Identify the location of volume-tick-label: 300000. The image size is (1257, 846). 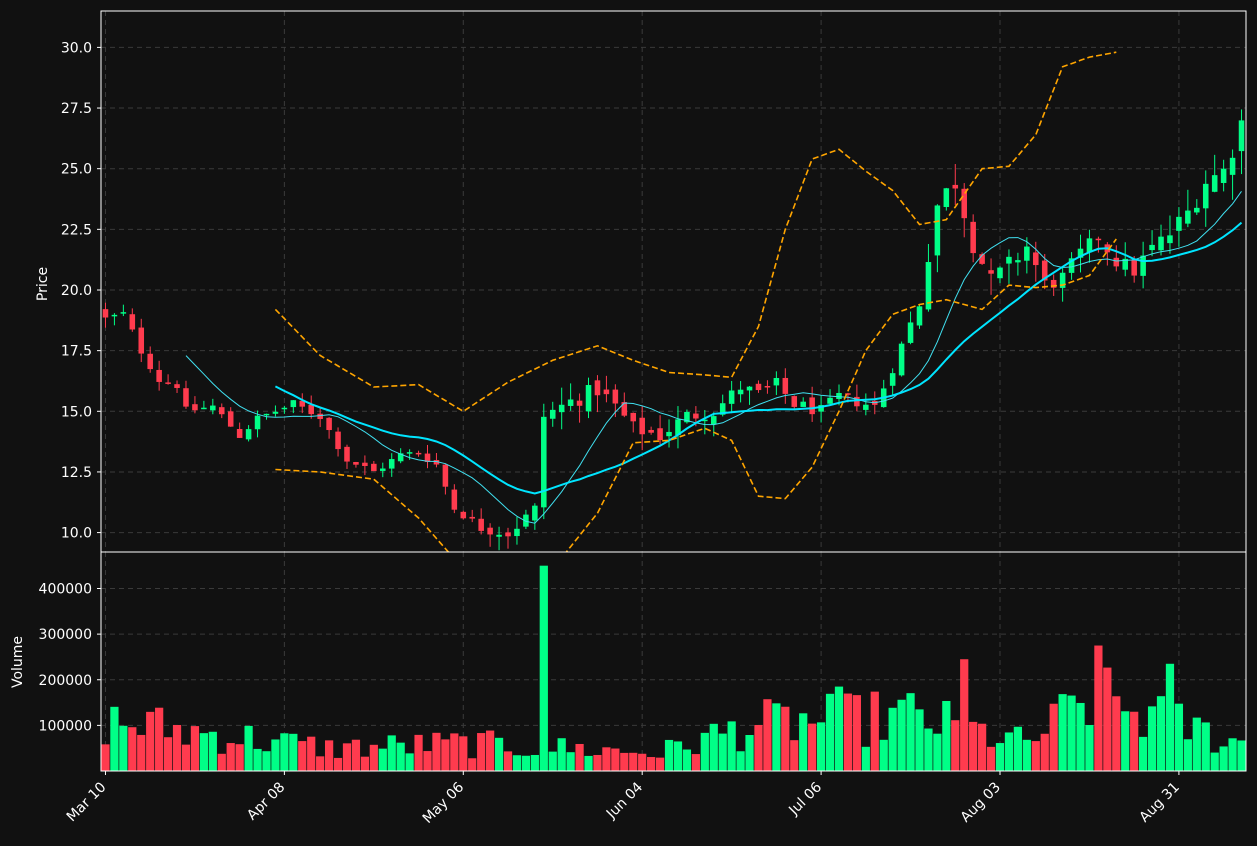
(65, 635).